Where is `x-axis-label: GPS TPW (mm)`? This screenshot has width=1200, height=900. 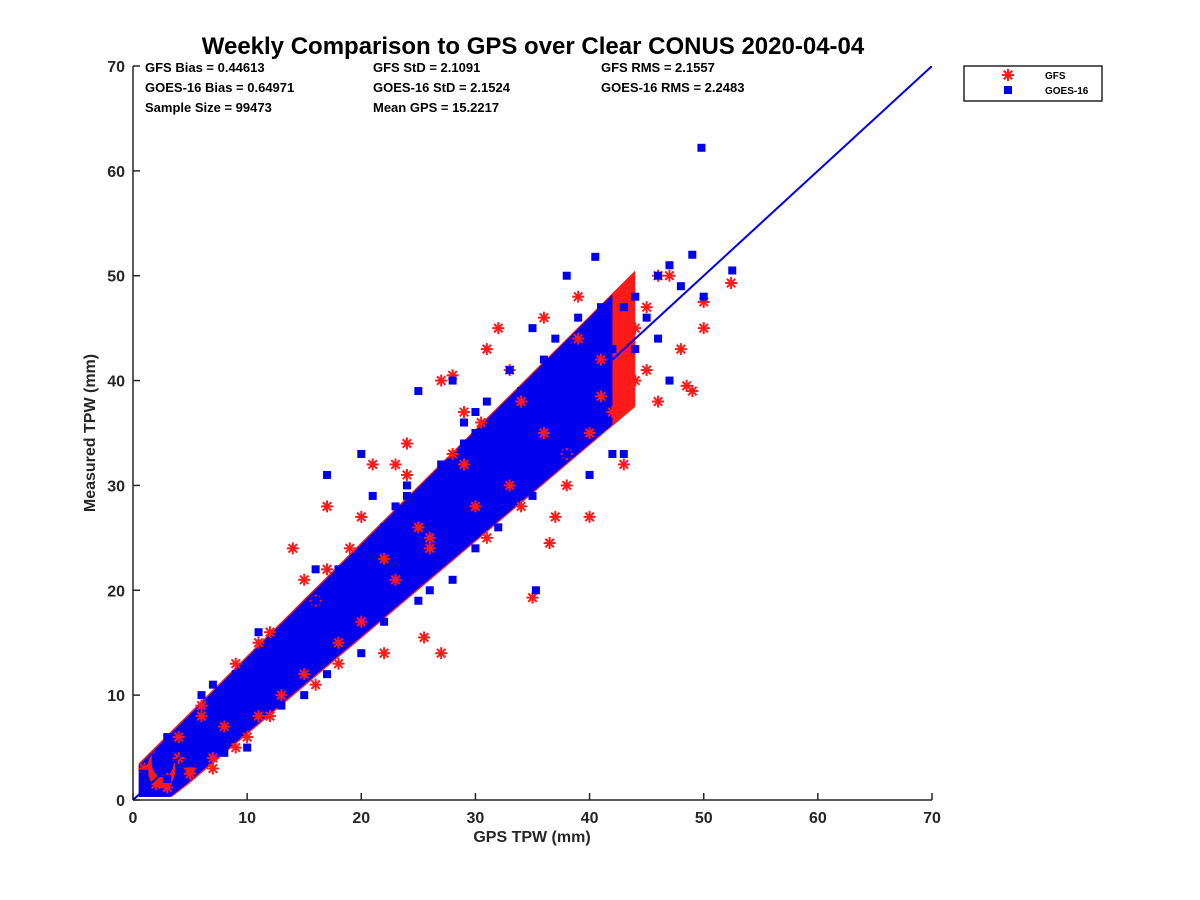
x-axis-label: GPS TPW (mm) is located at coordinates (531, 837).